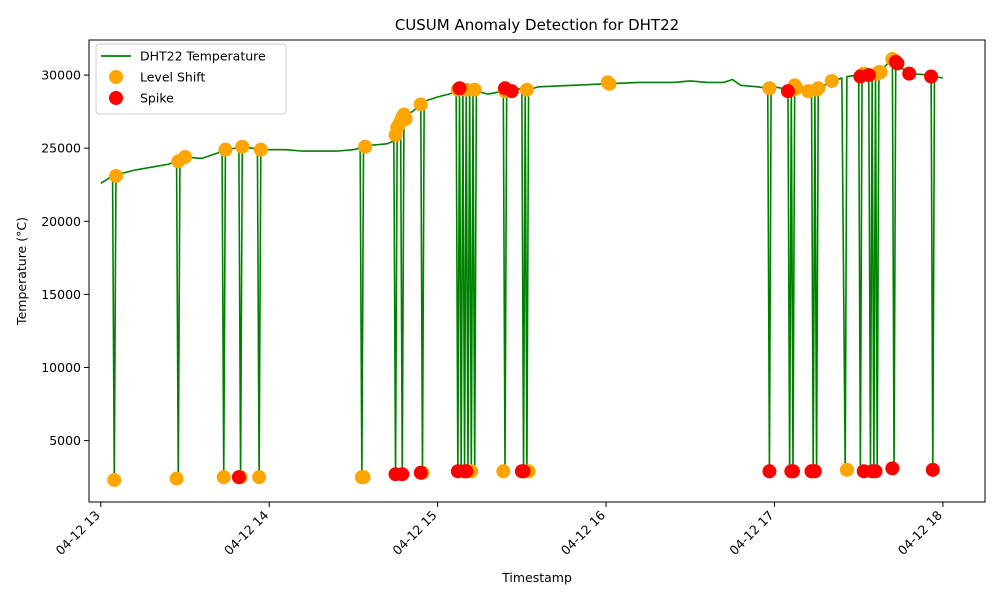  Describe the element at coordinates (61, 367) in the screenshot. I see `y-tick-label: 10000` at that location.